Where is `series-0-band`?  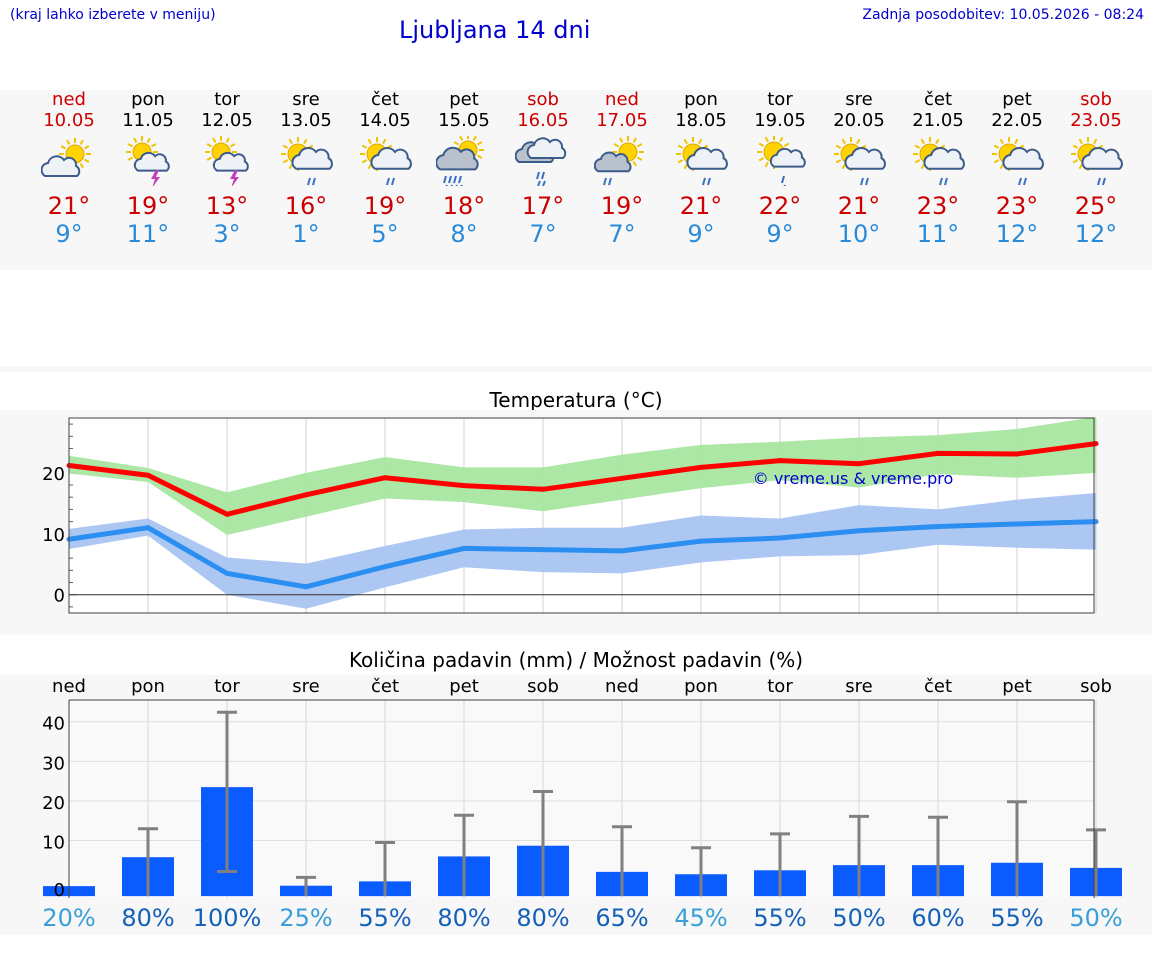
series-0-band is located at coordinates (582, 475).